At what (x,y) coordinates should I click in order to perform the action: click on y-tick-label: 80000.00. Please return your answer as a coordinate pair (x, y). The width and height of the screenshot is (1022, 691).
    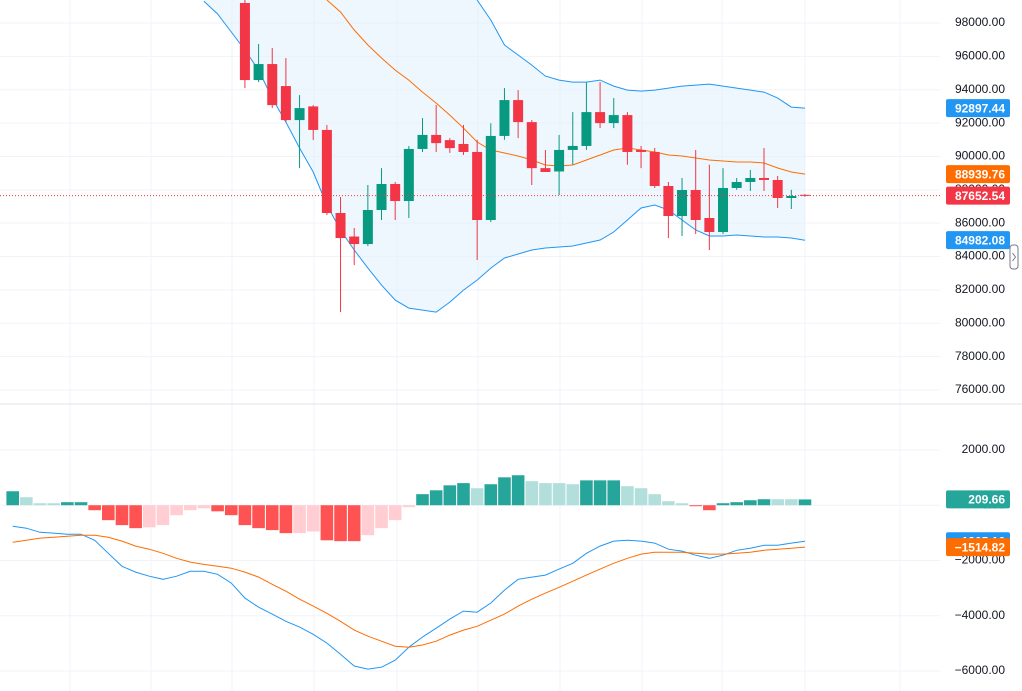
    Looking at the image, I should click on (980, 322).